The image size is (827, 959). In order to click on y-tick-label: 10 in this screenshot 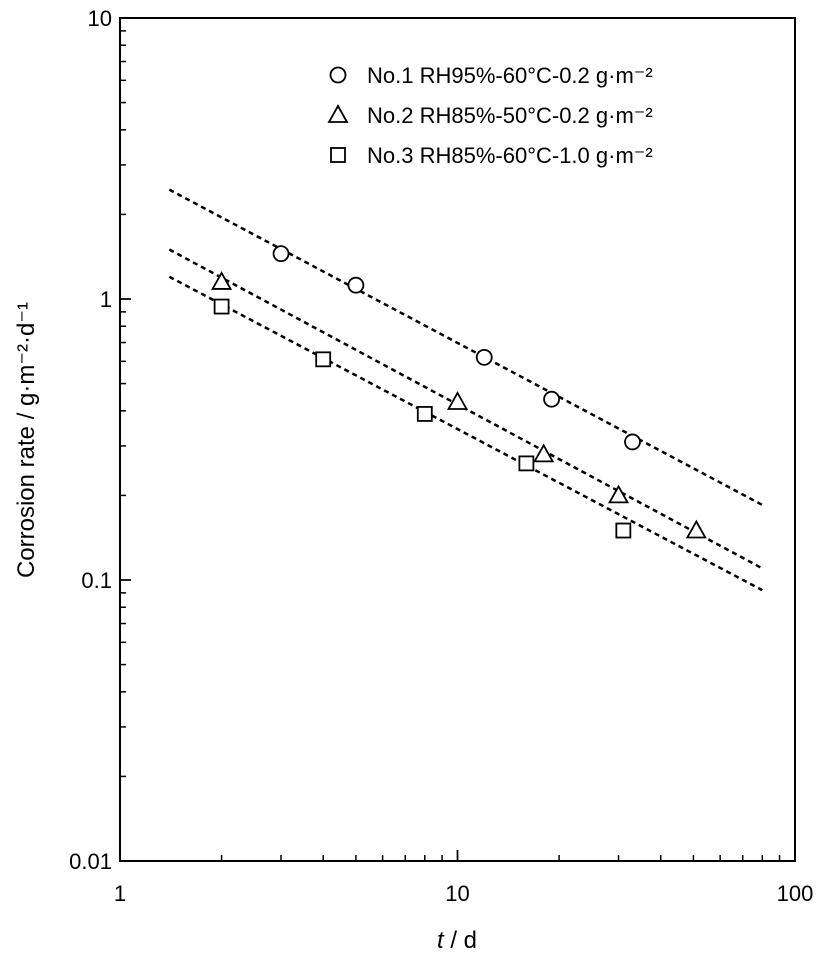, I will do `click(100, 18)`.